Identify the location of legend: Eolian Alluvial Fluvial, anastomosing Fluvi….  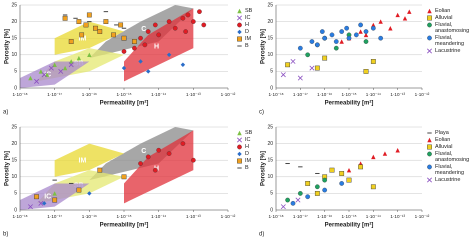
(450, 31).